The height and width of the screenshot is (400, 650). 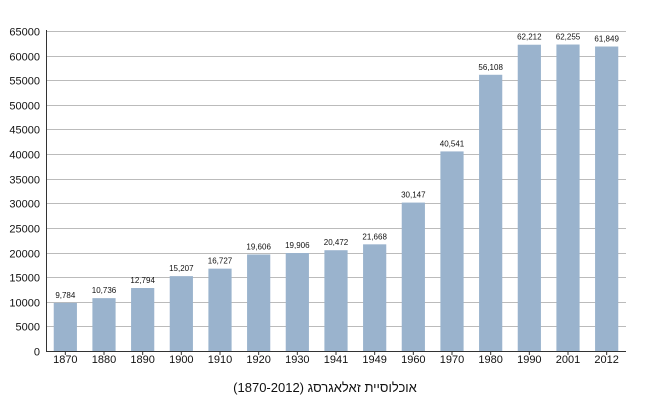 What do you see at coordinates (568, 37) in the screenshot?
I see `bar-value-label: 62,255` at bounding box center [568, 37].